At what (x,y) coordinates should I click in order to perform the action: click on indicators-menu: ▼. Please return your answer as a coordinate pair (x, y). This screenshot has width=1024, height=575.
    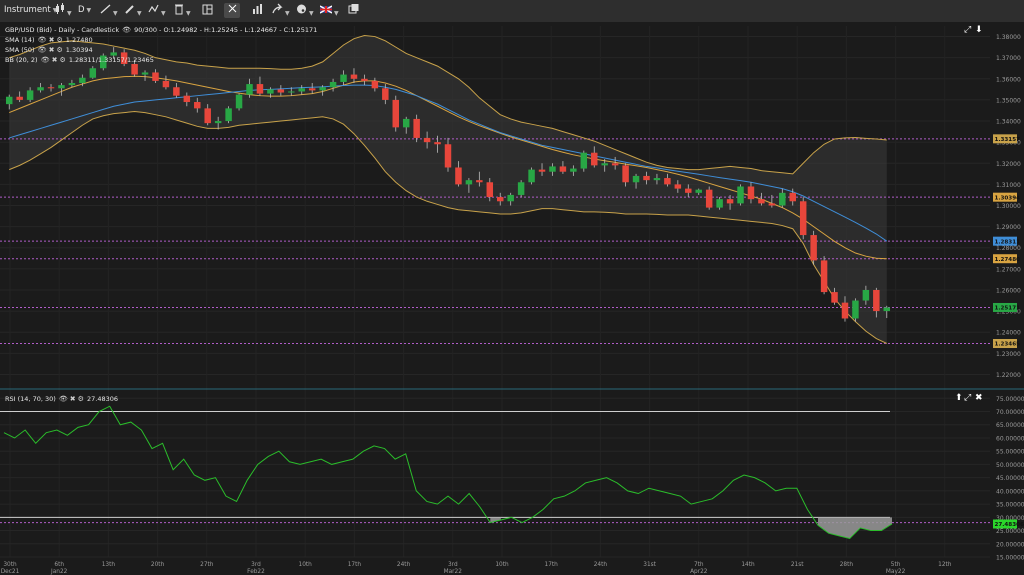
    Looking at the image, I should click on (157, 10).